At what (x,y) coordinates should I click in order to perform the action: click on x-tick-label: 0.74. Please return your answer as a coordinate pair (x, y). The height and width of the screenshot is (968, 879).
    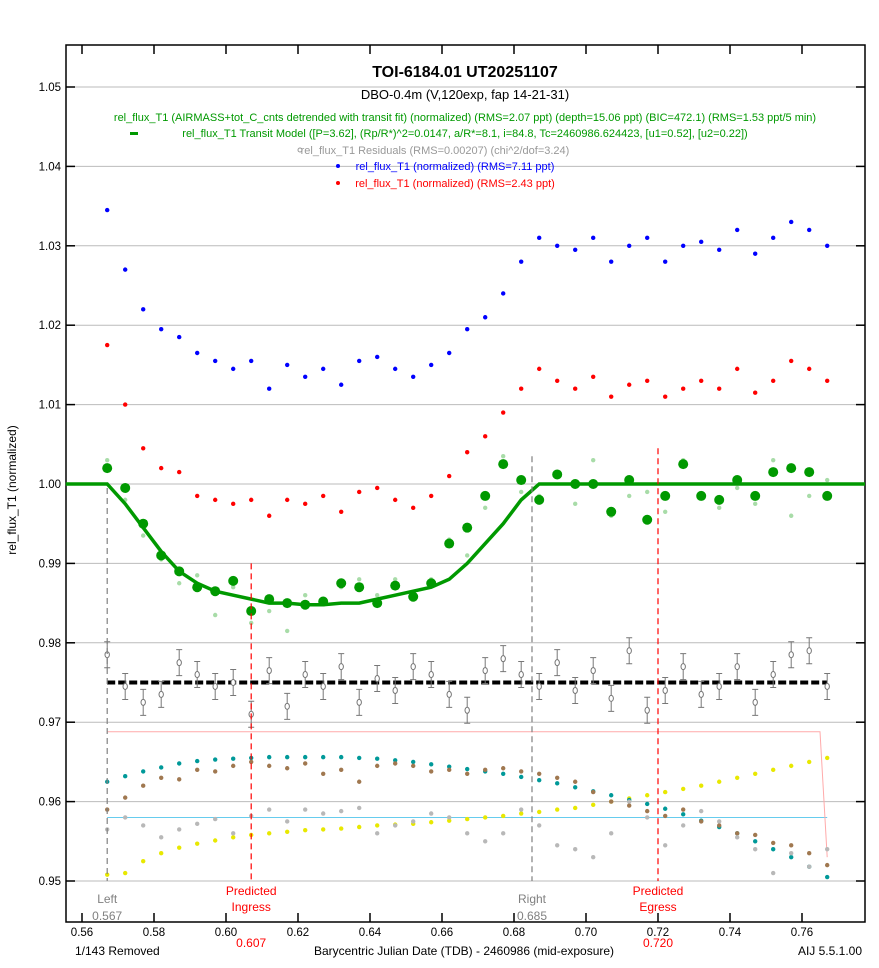
    Looking at the image, I should click on (730, 933).